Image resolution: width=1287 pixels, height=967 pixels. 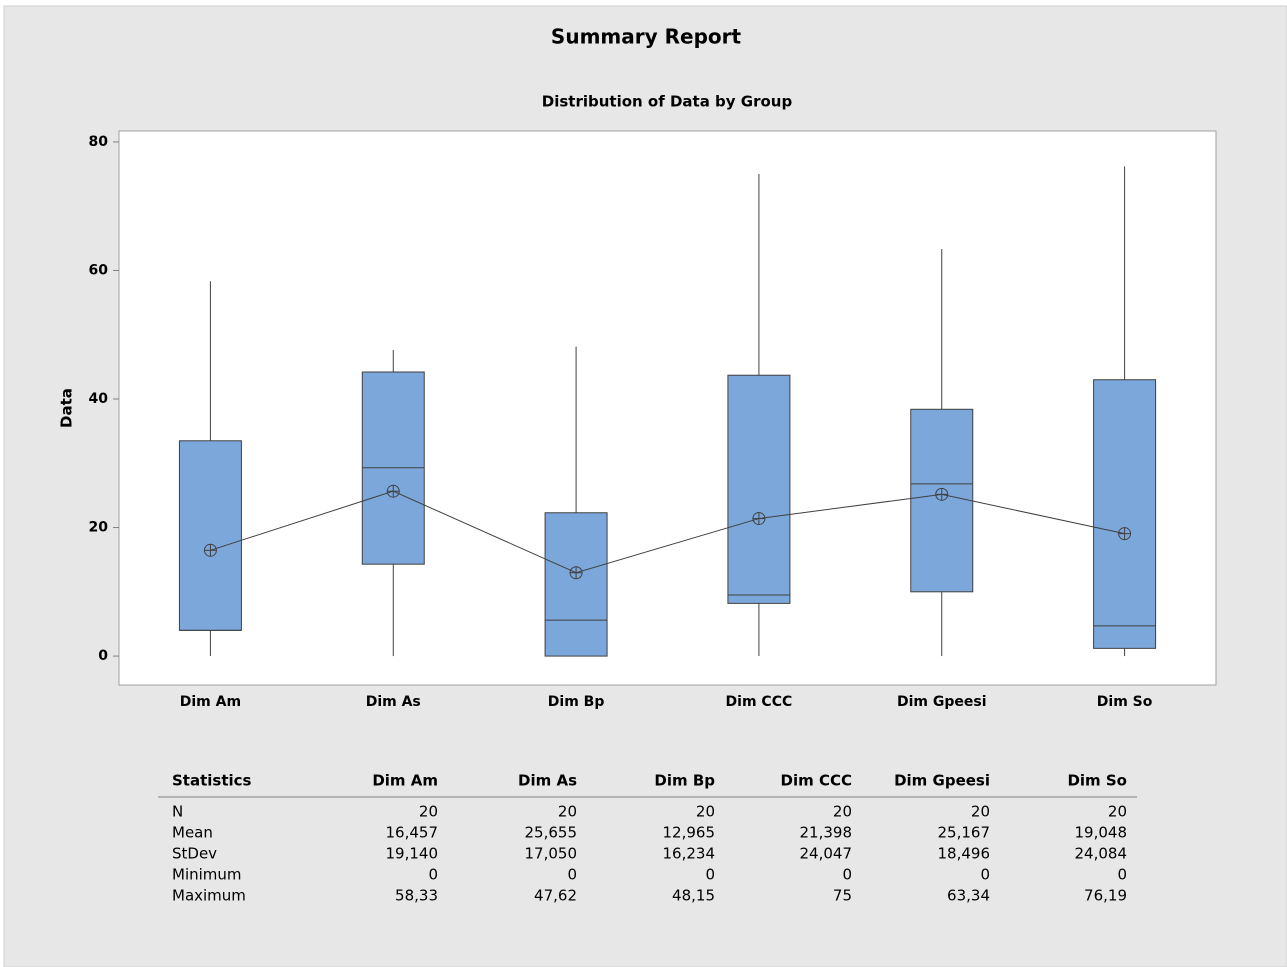 I want to click on table-header: Statistics, so click(x=212, y=781).